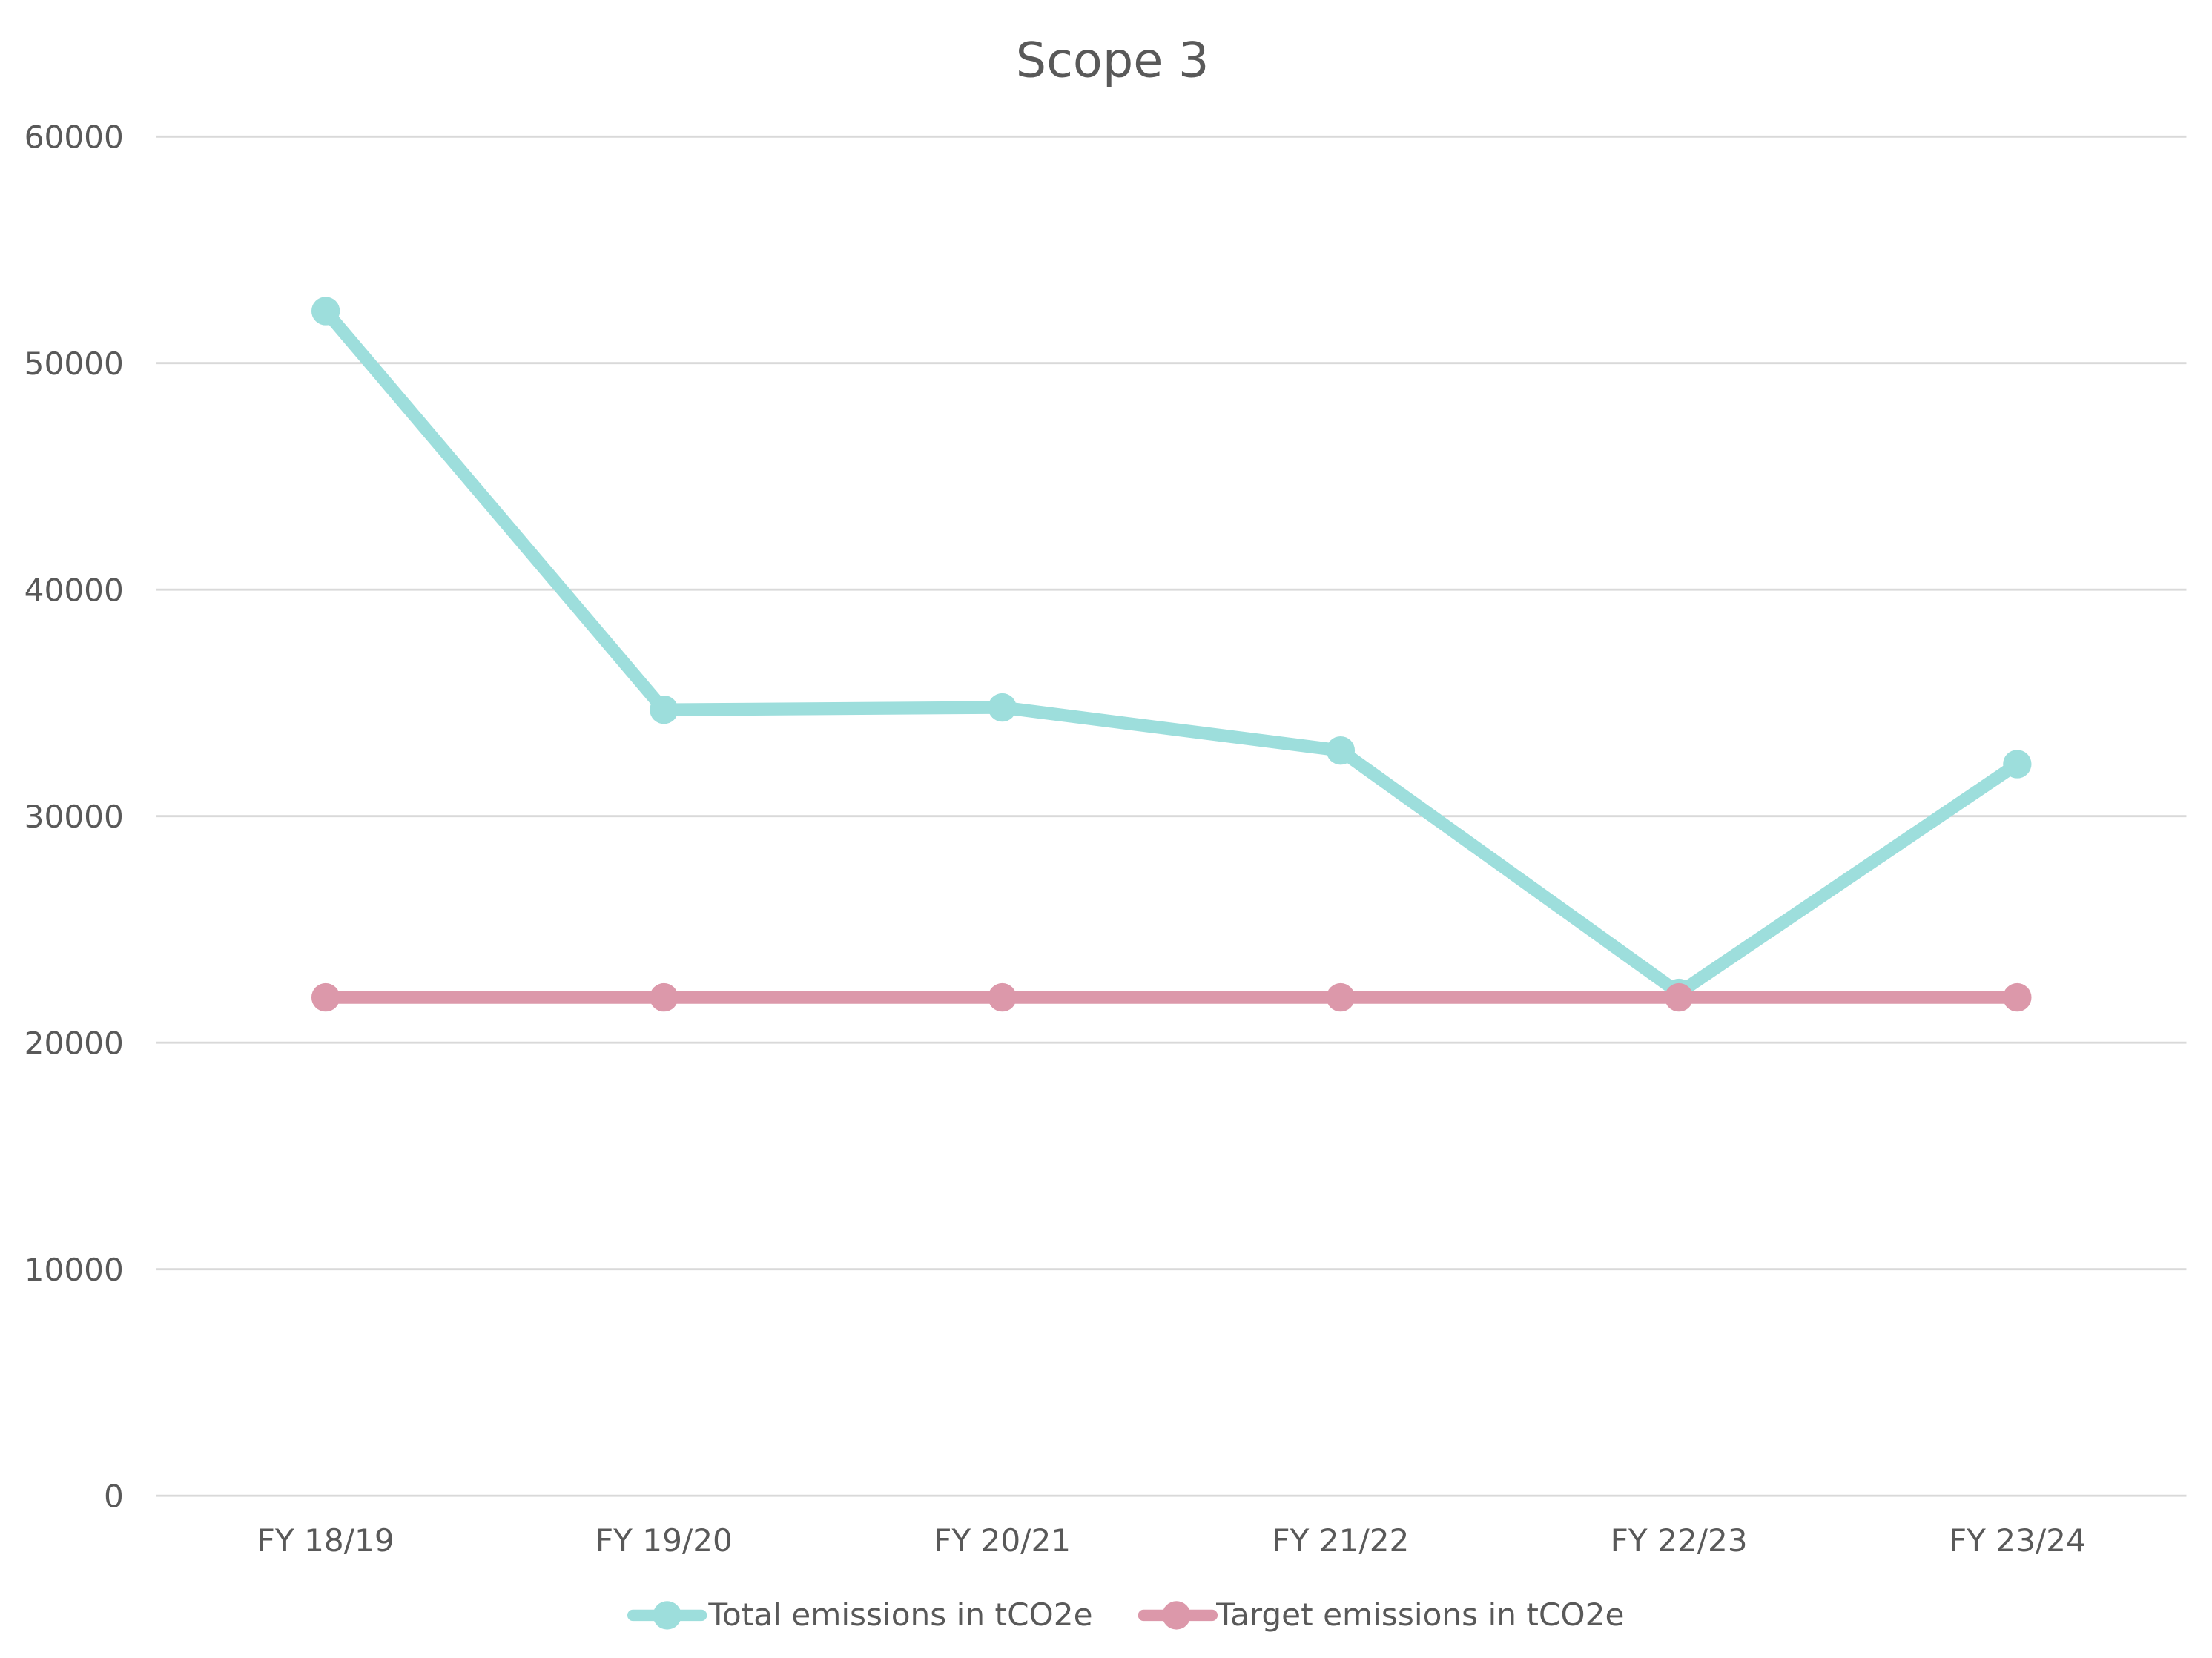 This screenshot has width=2212, height=1658. What do you see at coordinates (325, 1540) in the screenshot?
I see `x-tick-label: FY 18/19` at bounding box center [325, 1540].